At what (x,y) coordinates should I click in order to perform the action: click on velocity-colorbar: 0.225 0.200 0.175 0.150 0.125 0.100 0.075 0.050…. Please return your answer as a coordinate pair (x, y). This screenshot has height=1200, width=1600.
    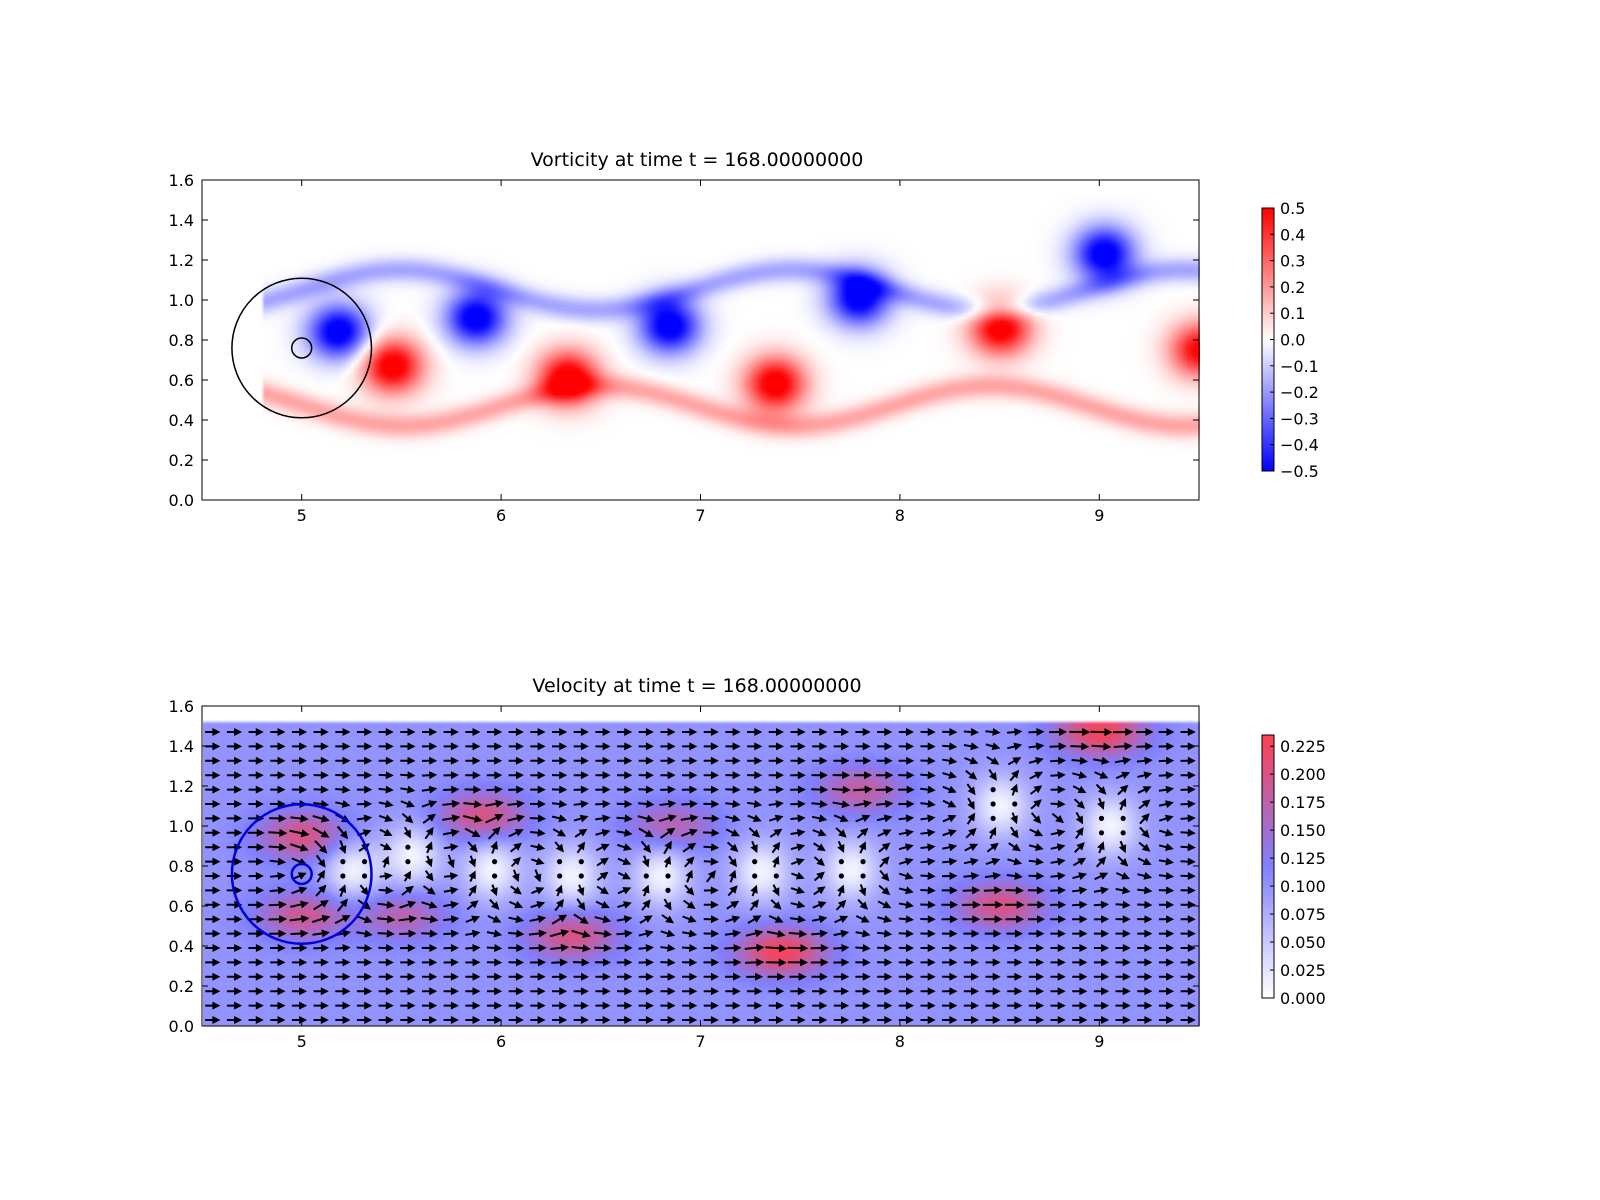
    Looking at the image, I should click on (1293, 871).